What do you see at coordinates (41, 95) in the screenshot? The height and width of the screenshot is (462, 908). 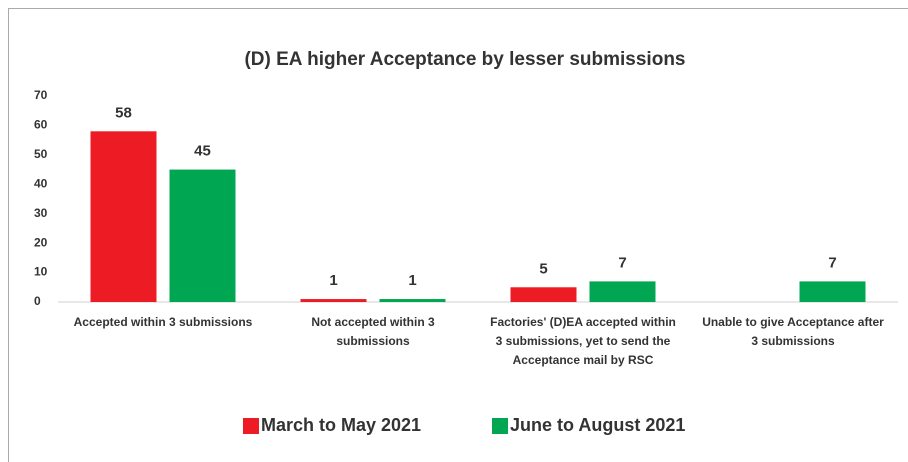 I see `y-tick-label: 70` at bounding box center [41, 95].